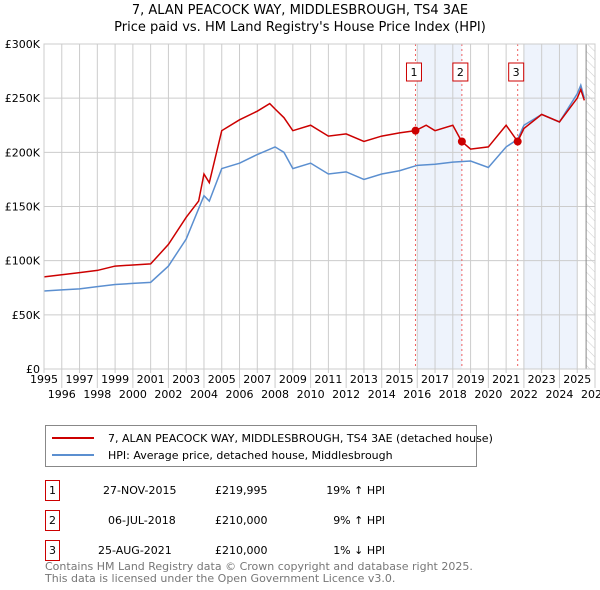 This screenshot has width=600, height=590. What do you see at coordinates (359, 550) in the screenshot?
I see `sale-hpi-diff: 1% ↓ HPI` at bounding box center [359, 550].